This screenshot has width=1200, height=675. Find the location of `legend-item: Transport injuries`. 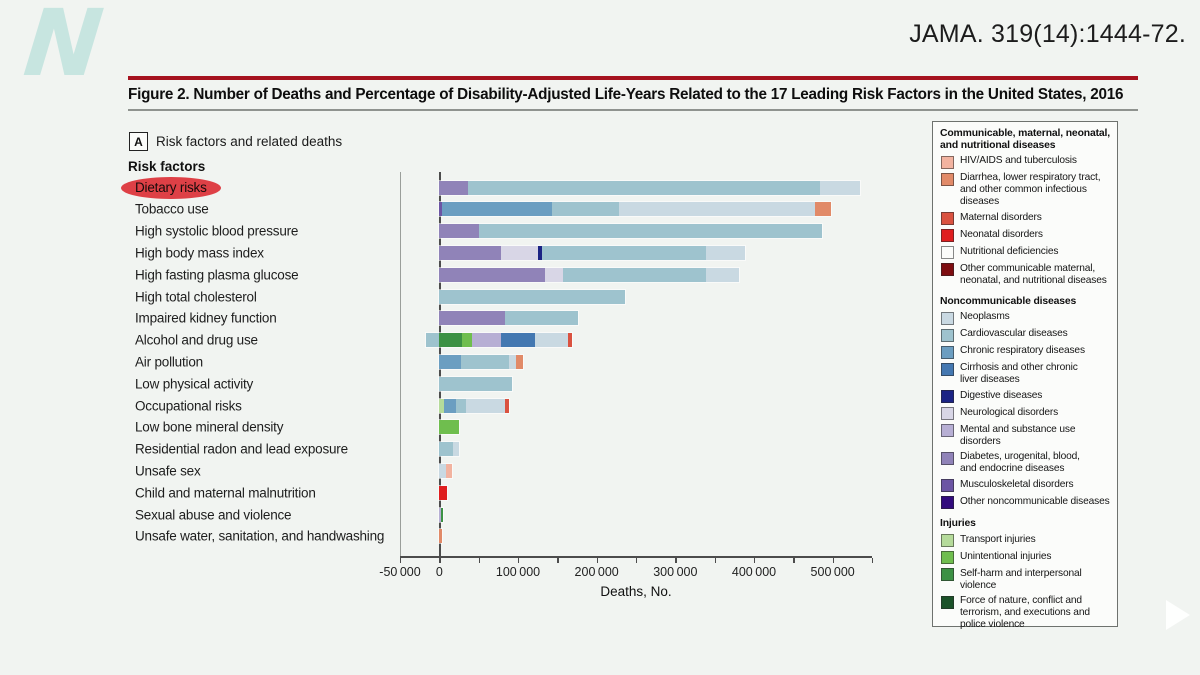

legend-item: Transport injuries is located at coordinates (1026, 541).